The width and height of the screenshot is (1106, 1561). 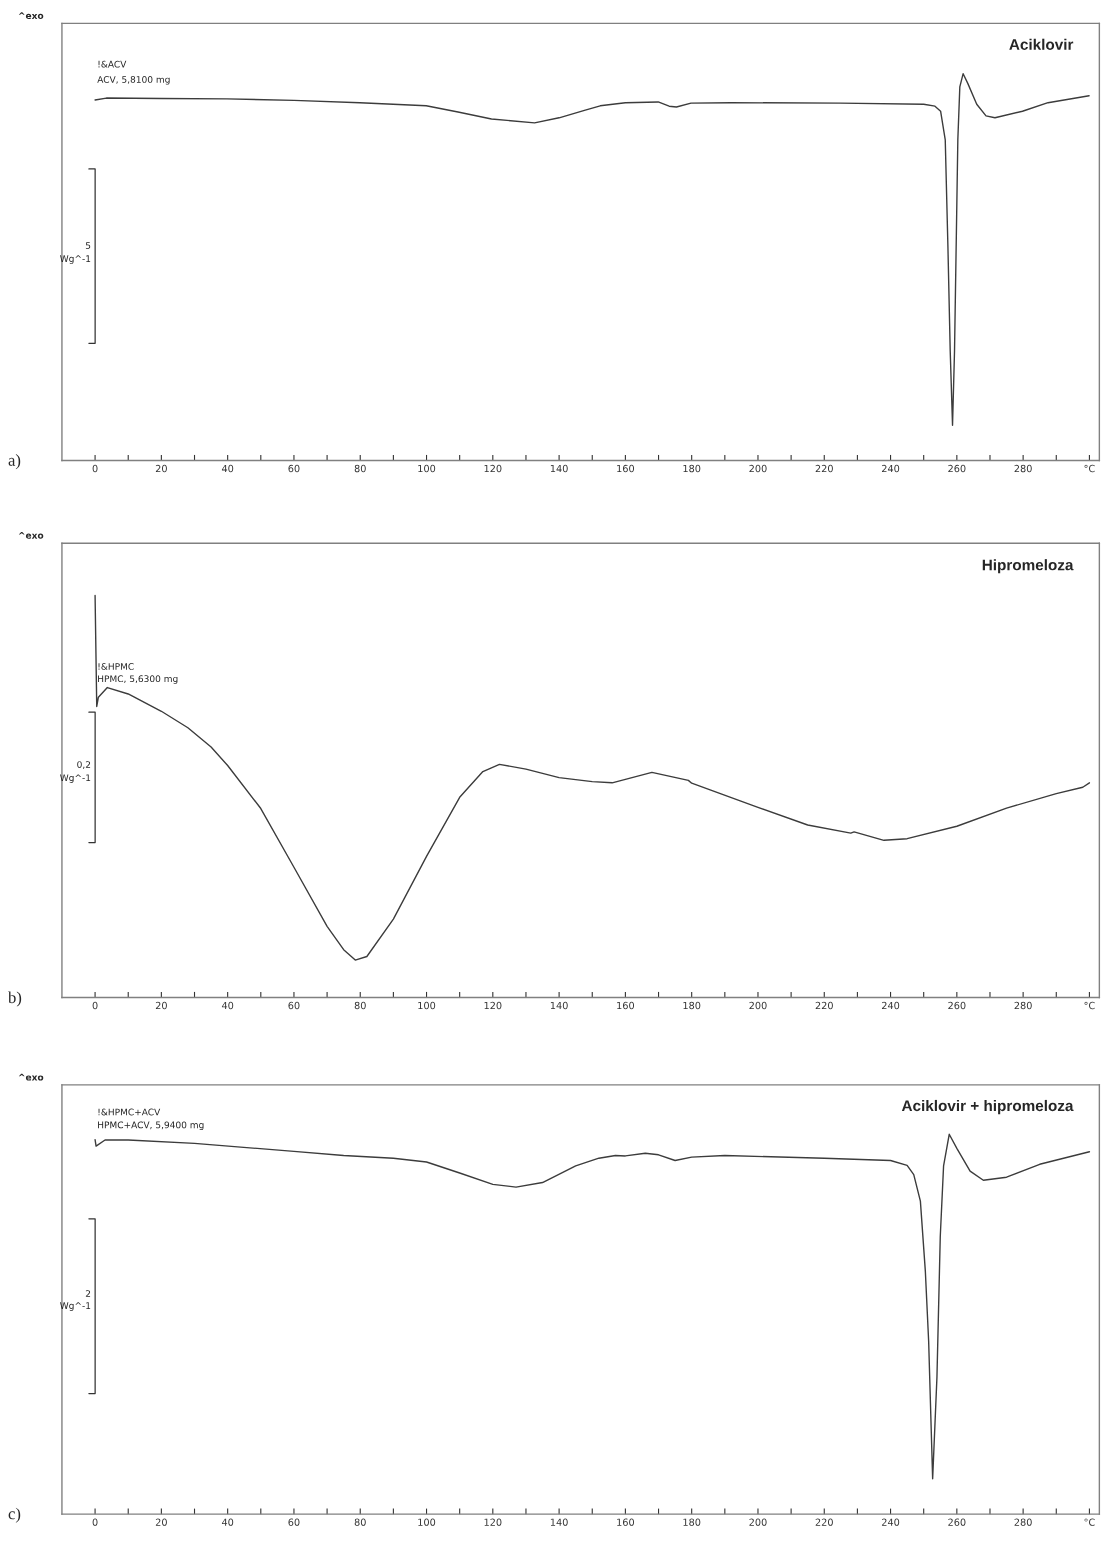 What do you see at coordinates (14, 999) in the screenshot?
I see `text: b)` at bounding box center [14, 999].